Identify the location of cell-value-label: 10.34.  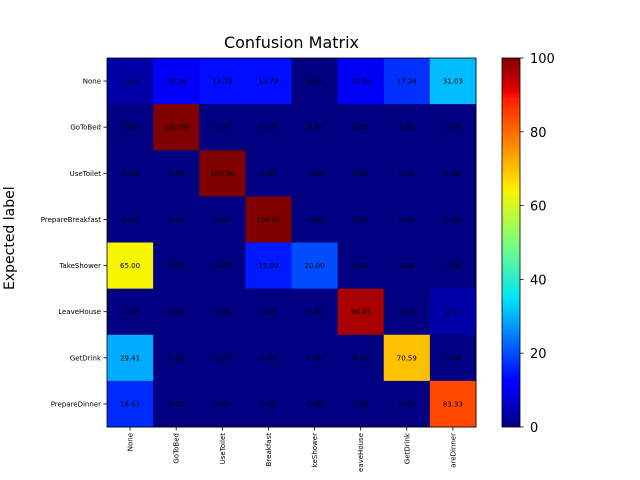
(176, 82).